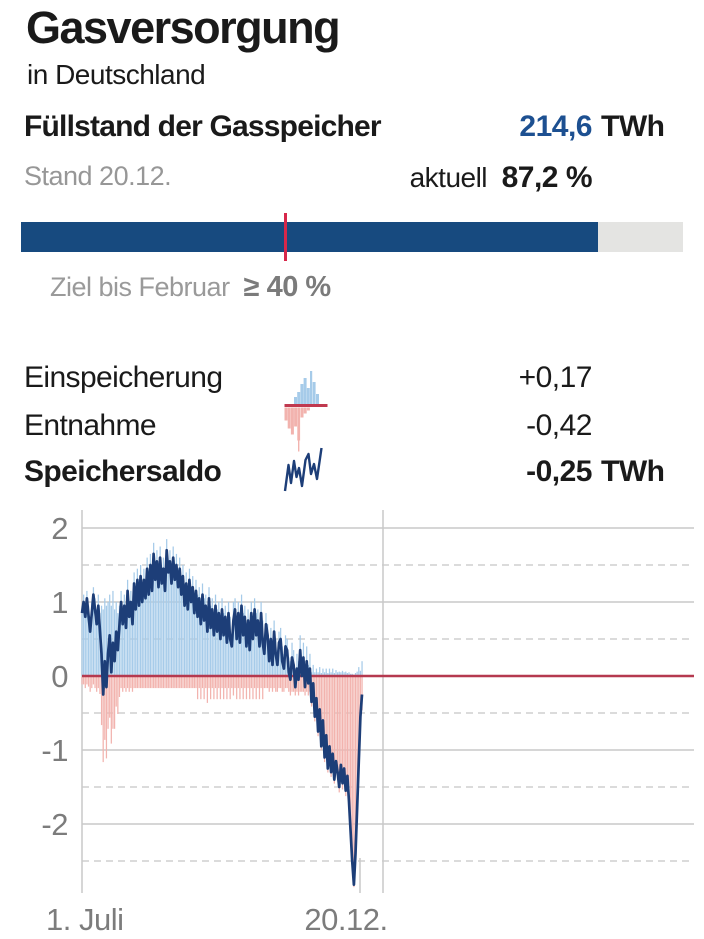 The height and width of the screenshot is (939, 704). I want to click on legend-label-speichersaldo: Speichersaldo, so click(123, 471).